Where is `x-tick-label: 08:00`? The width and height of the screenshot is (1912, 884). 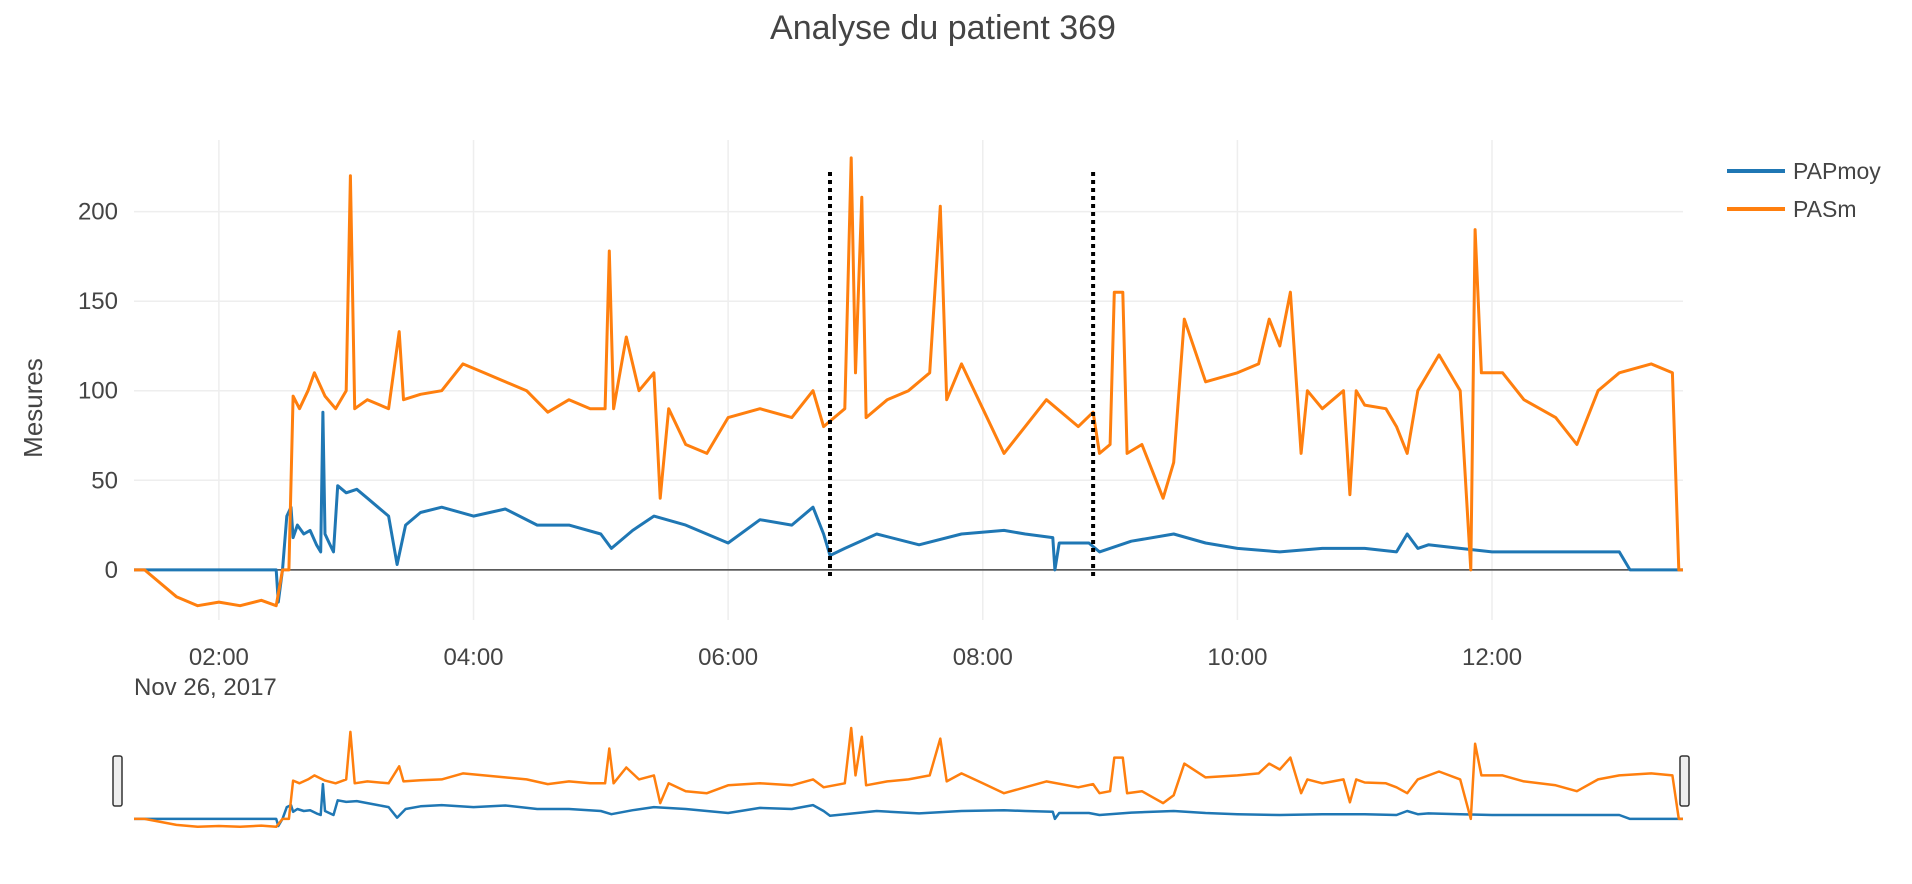 x-tick-label: 08:00 is located at coordinates (983, 657).